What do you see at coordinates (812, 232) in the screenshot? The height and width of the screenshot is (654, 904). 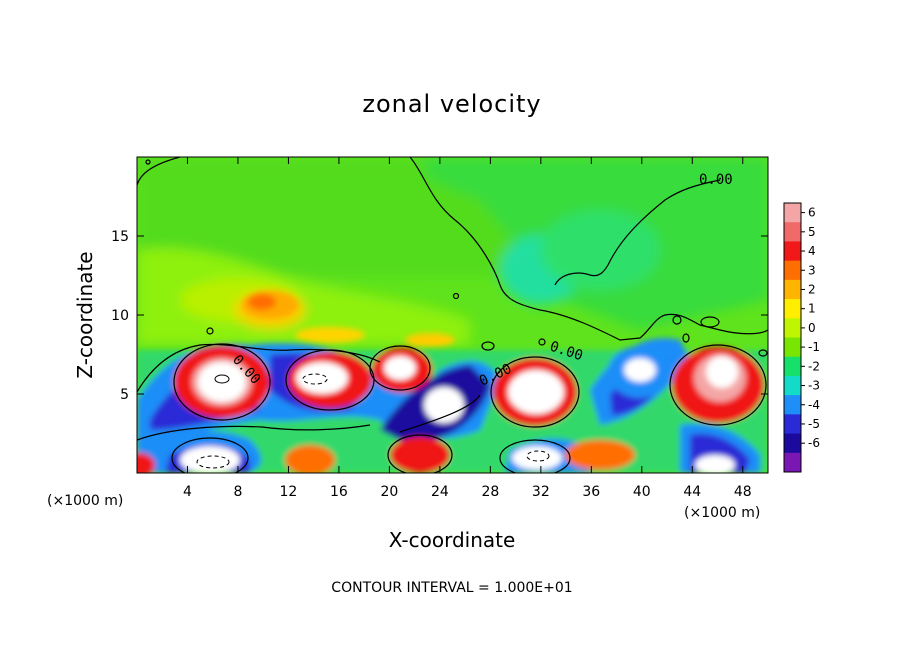 I see `colorbar-tick-label: 5` at bounding box center [812, 232].